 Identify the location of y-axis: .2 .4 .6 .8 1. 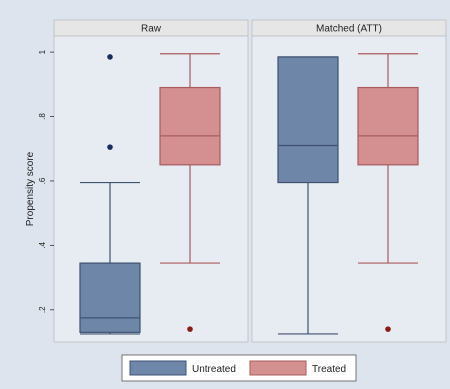
(46, 181).